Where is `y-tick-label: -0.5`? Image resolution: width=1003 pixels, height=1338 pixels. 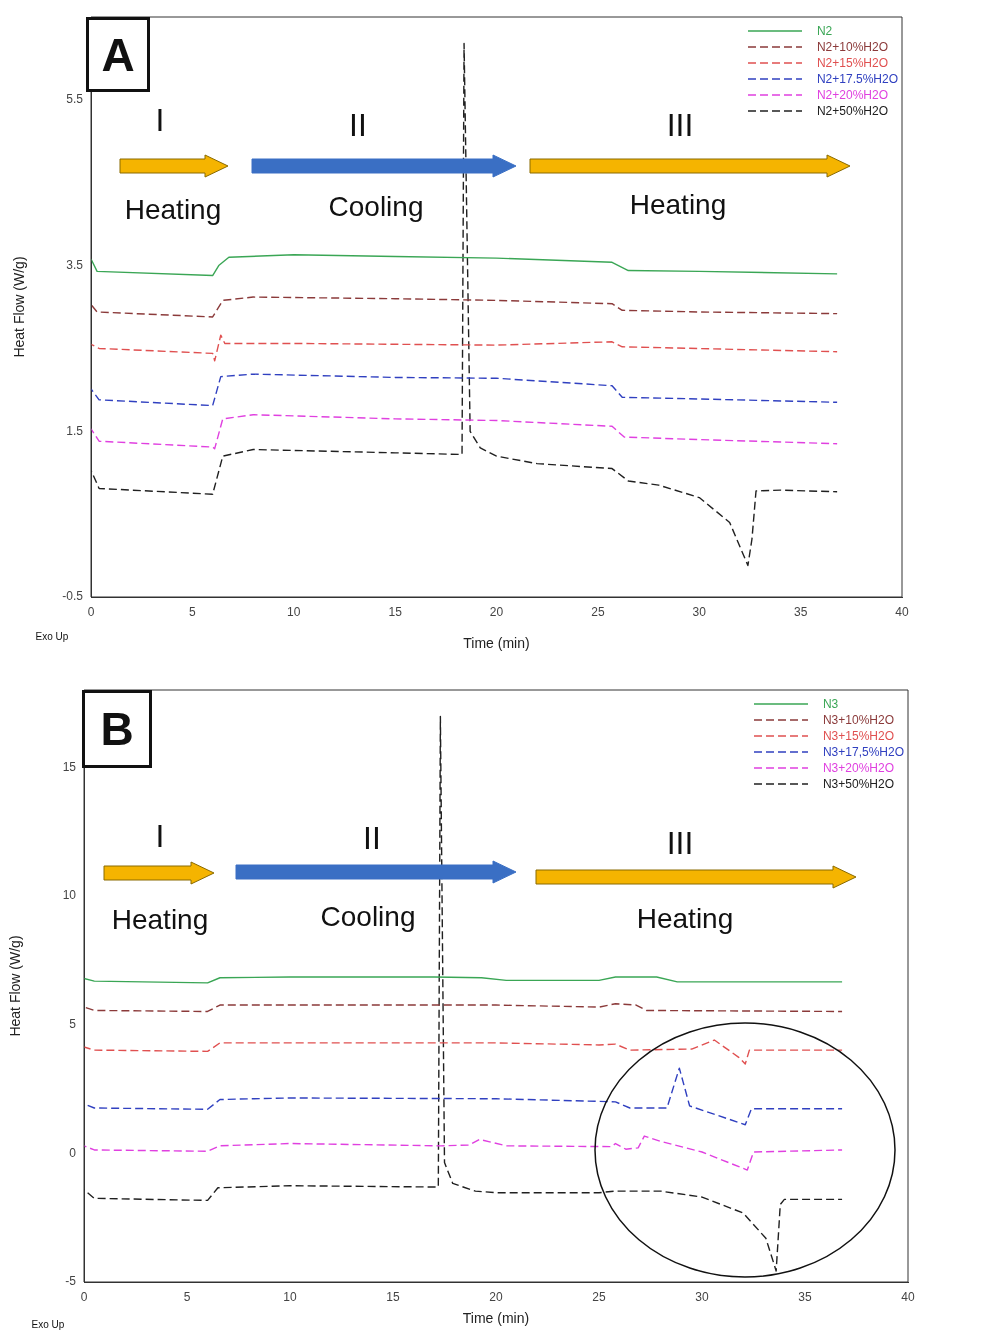
y-tick-label: -0.5 is located at coordinates (73, 596).